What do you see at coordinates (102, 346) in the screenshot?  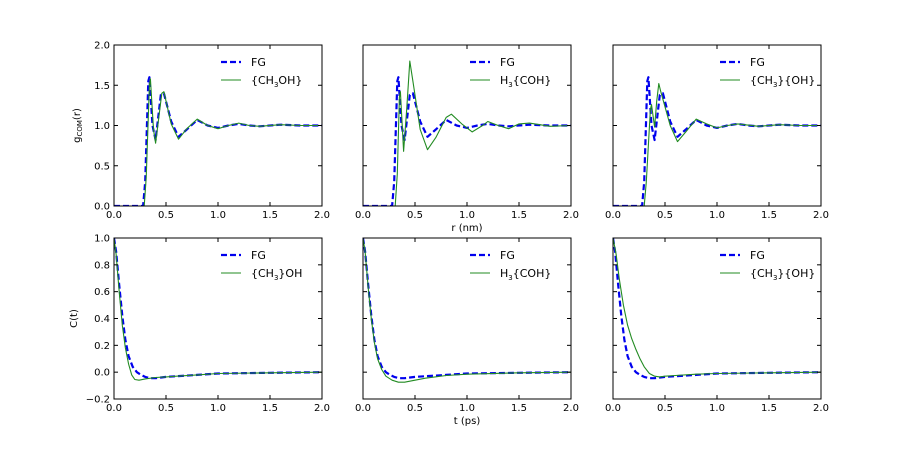 I see `y-tick-label: 0.2` at bounding box center [102, 346].